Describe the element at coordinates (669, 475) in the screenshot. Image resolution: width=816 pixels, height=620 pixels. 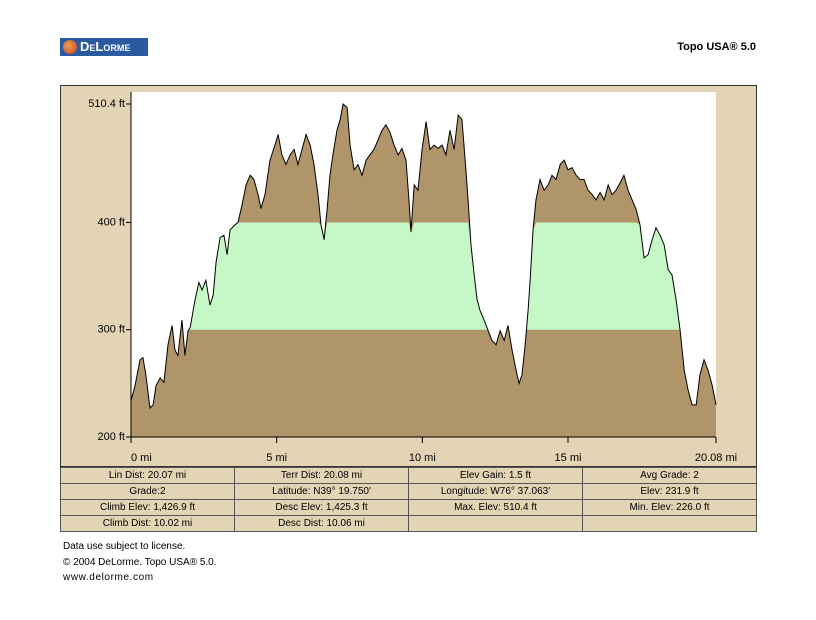
I see `stats-cell: Avg Grade: 2` at that location.